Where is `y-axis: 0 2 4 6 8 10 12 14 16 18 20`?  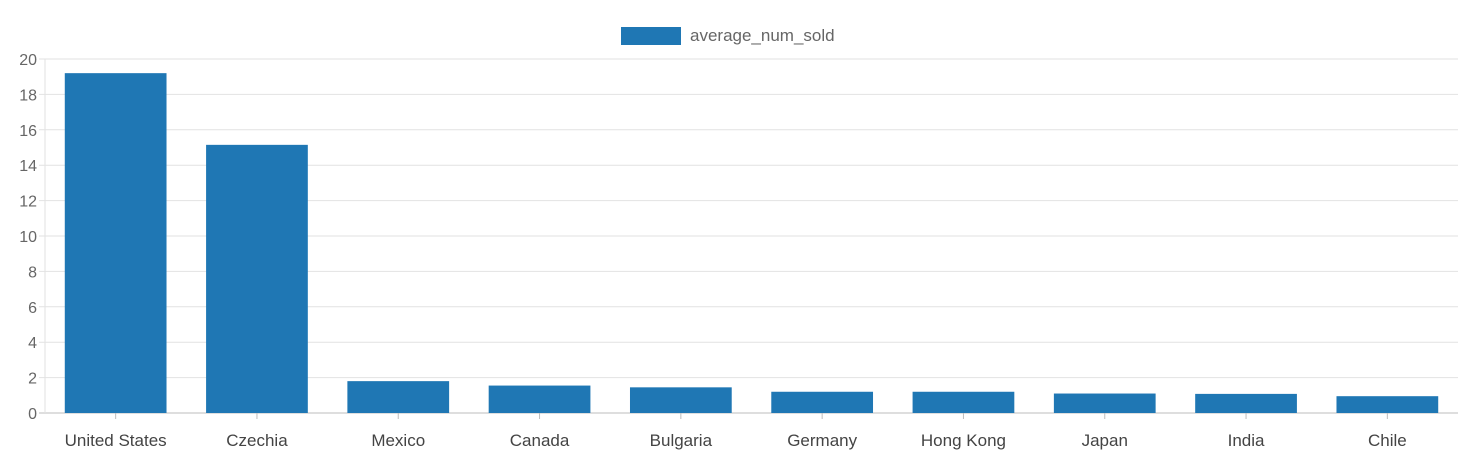
y-axis: 0 2 4 6 8 10 12 14 16 18 20 is located at coordinates (28, 237).